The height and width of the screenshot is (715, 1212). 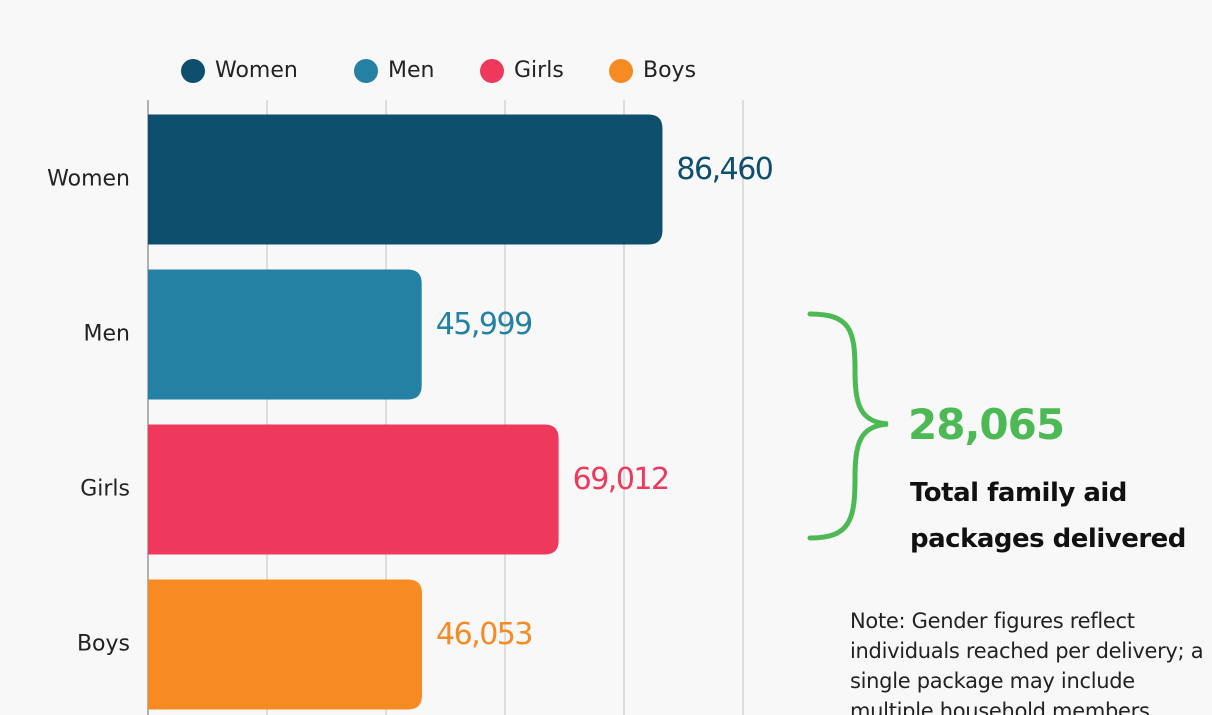 What do you see at coordinates (484, 324) in the screenshot?
I see `value-label: 45,999` at bounding box center [484, 324].